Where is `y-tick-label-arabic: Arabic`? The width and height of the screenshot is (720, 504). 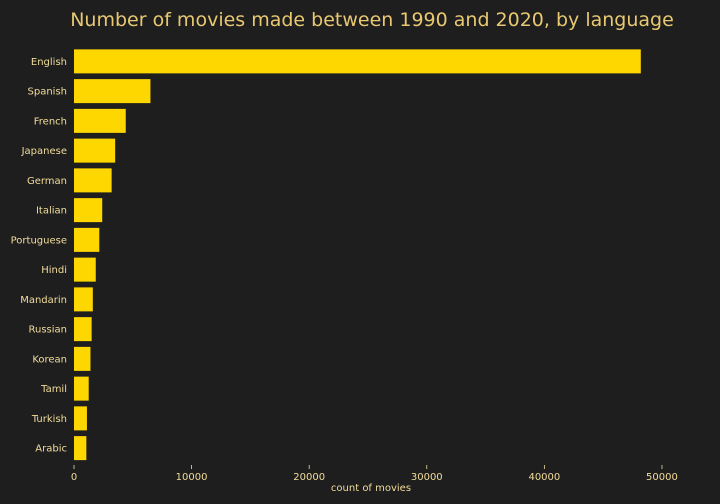
y-tick-label-arabic: Arabic is located at coordinates (51, 449).